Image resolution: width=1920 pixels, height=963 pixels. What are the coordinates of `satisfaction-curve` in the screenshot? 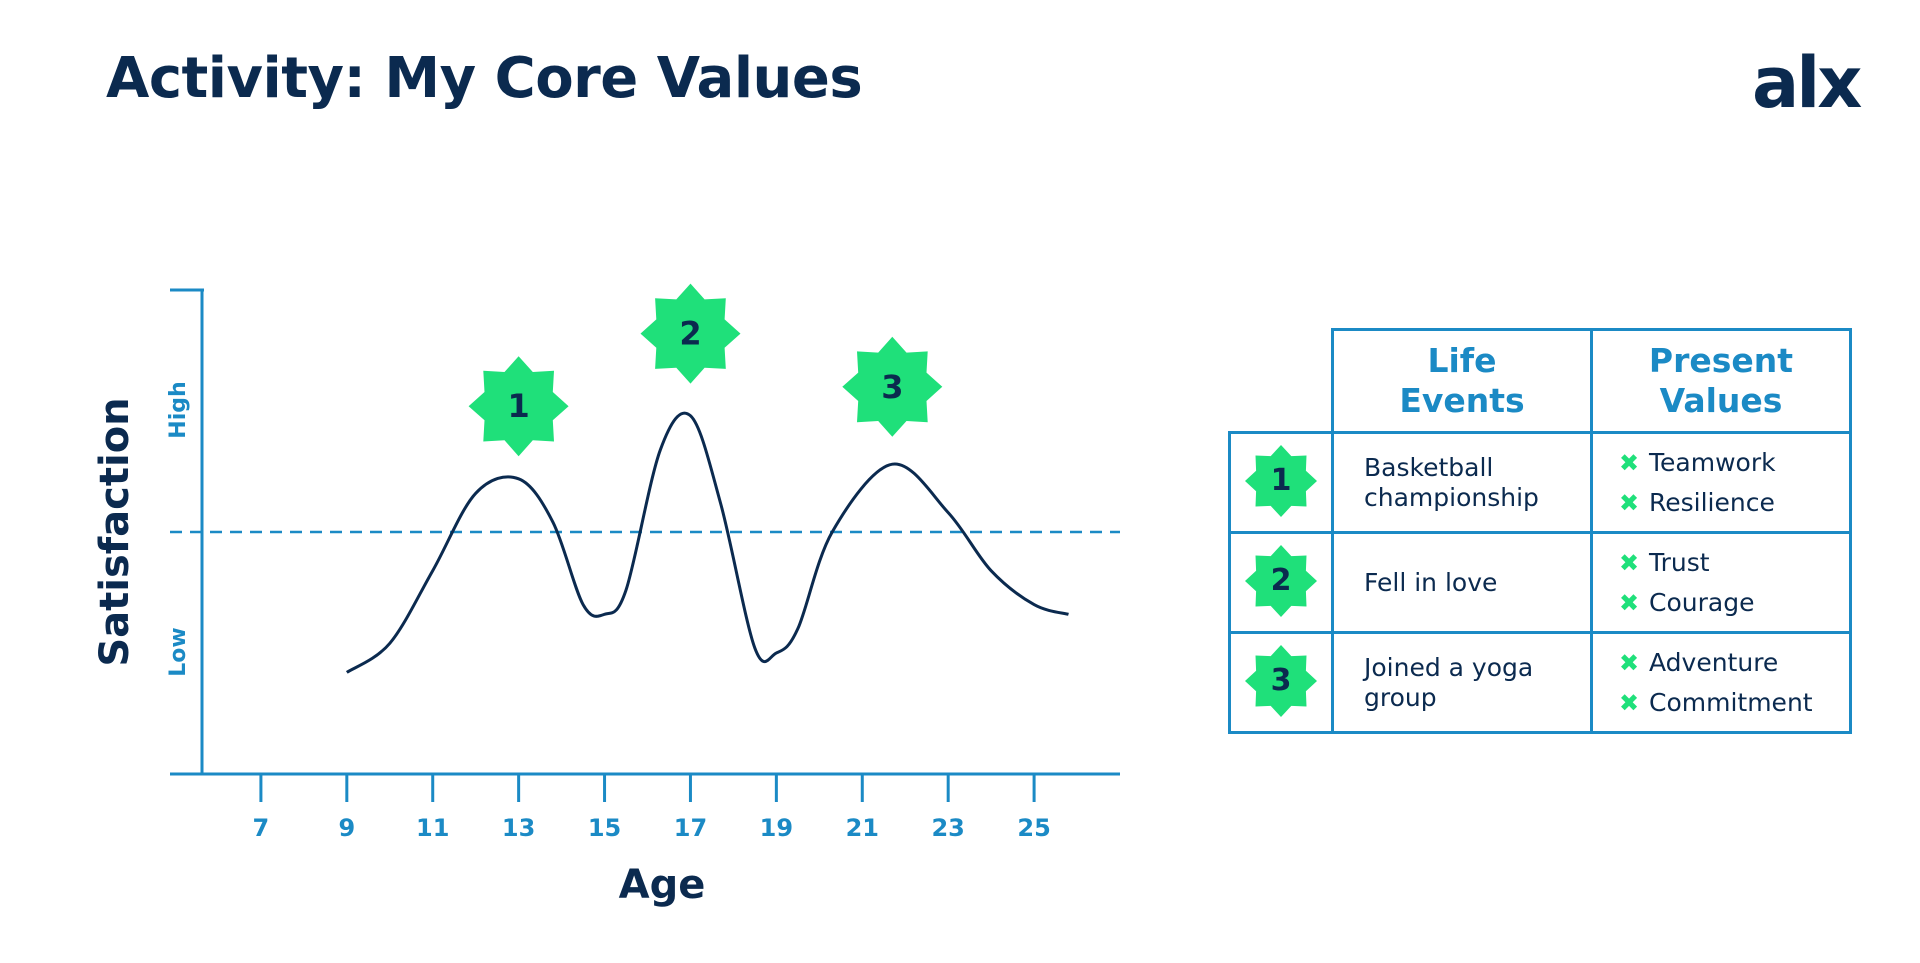 It's located at (707, 542).